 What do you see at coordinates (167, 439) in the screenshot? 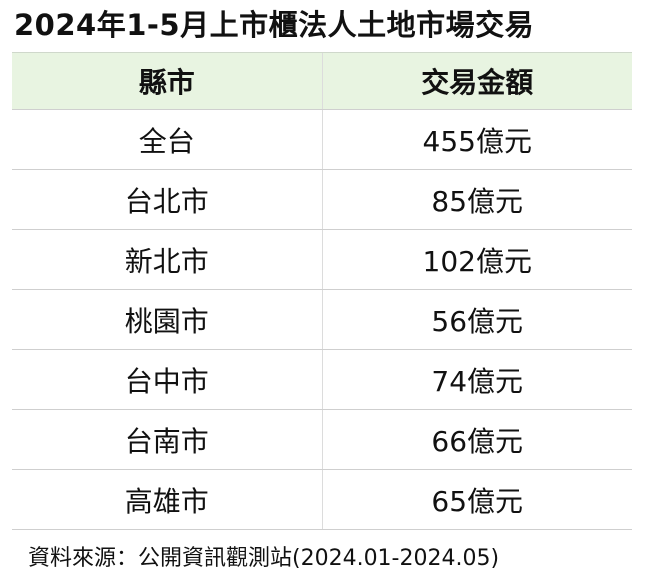
I see `county-cell: 台南市` at bounding box center [167, 439].